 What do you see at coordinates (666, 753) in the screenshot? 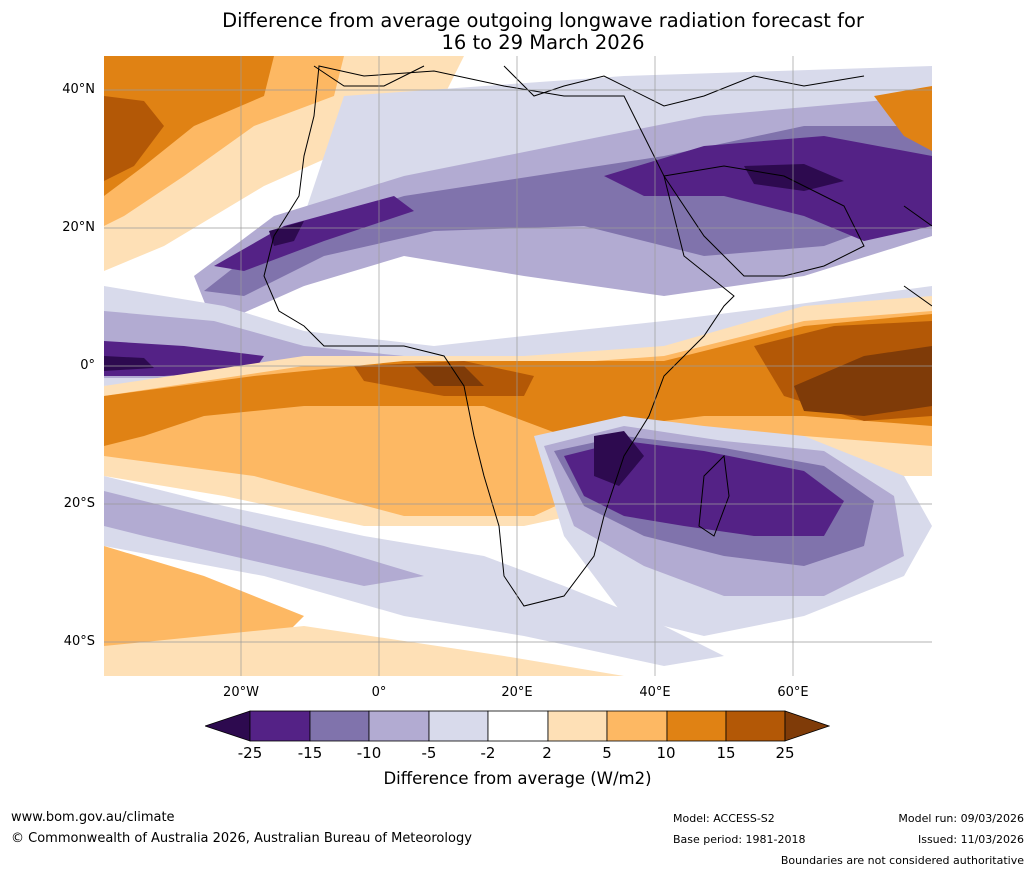
I see `colorbar-tick-8: 10` at bounding box center [666, 753].